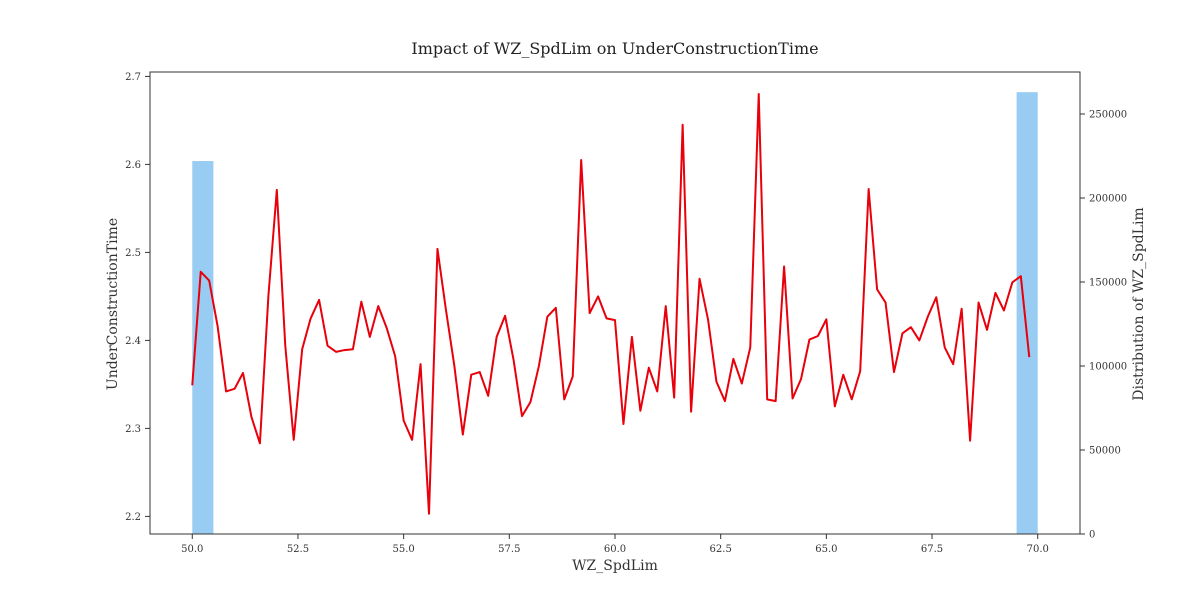 Image resolution: width=1200 pixels, height=600 pixels. I want to click on x-tick-label: 65.0, so click(826, 549).